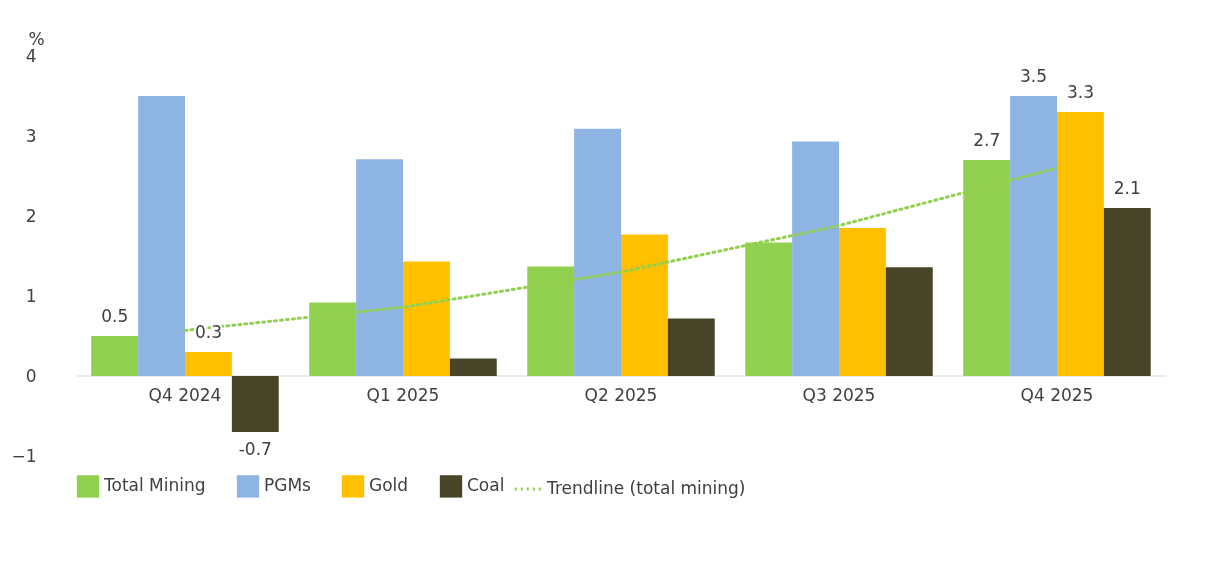 The image size is (1209, 568). Describe the element at coordinates (646, 488) in the screenshot. I see `legend-label: Trendline (total mining)` at that location.